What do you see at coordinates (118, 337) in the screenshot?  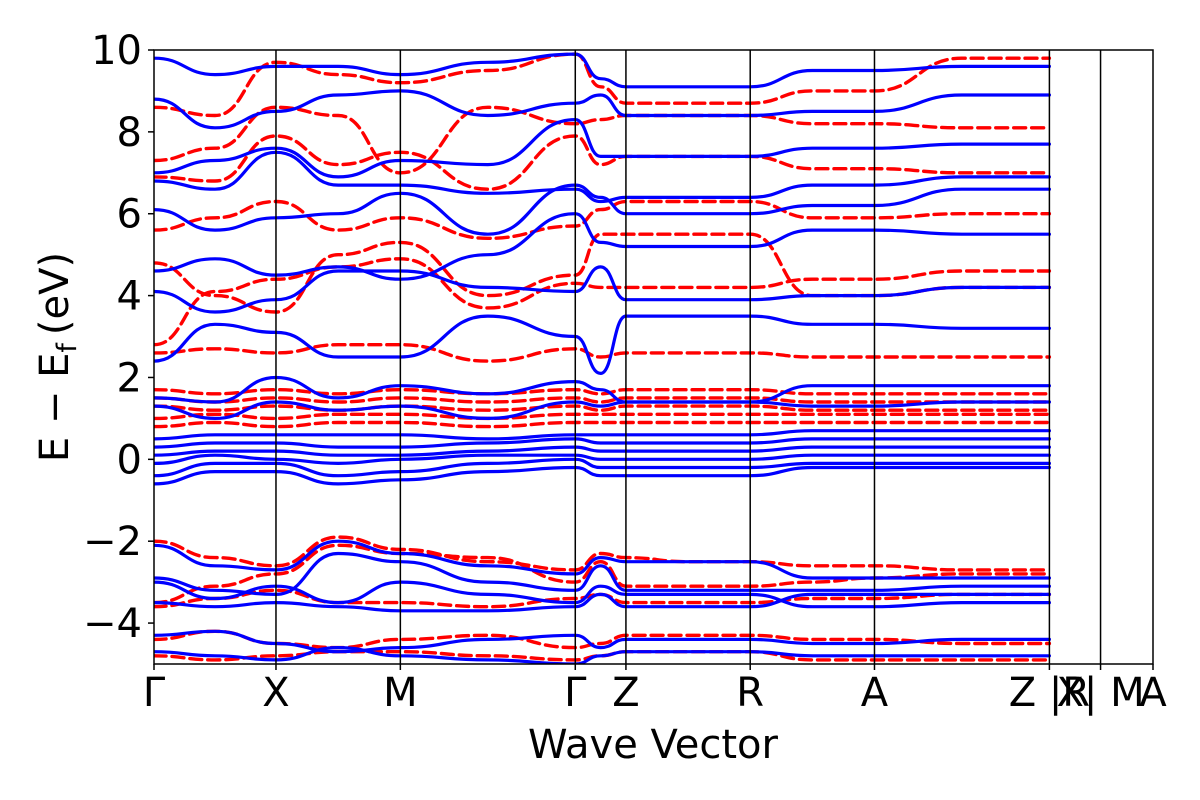 I see `y-axis-ticks: −4 −2 0 2 4 6 8 10` at bounding box center [118, 337].